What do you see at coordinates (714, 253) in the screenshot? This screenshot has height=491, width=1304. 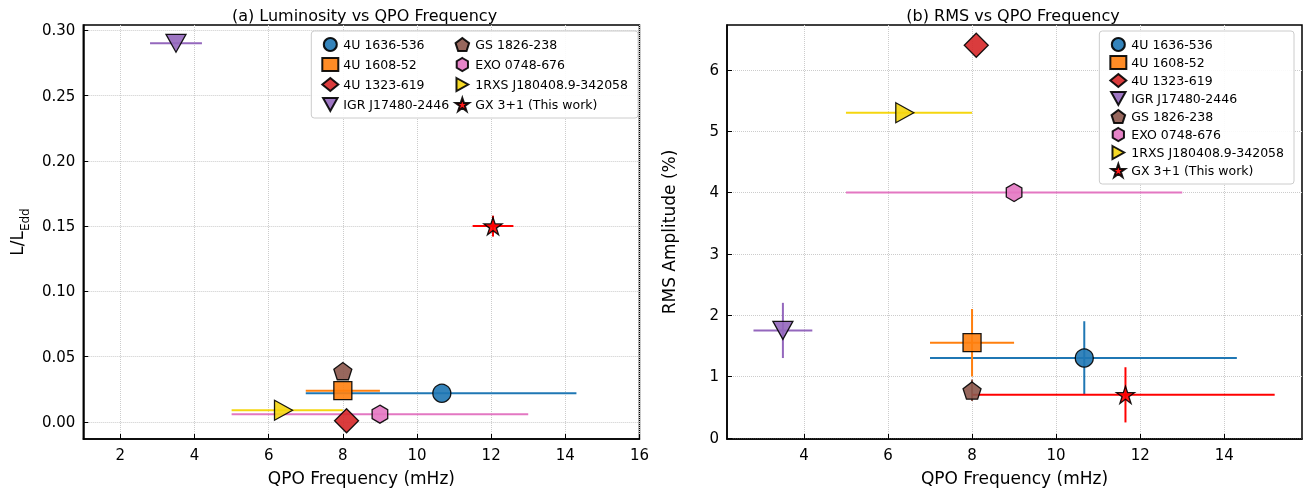 I see `y-tick-label: 3` at bounding box center [714, 253].